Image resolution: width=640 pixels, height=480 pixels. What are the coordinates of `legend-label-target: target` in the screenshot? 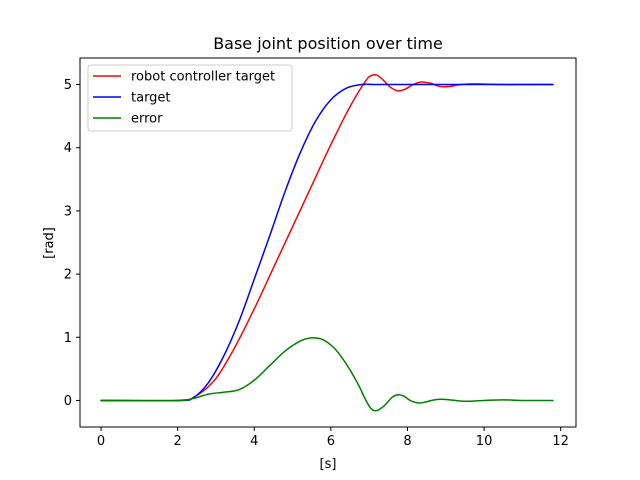 It's located at (151, 98).